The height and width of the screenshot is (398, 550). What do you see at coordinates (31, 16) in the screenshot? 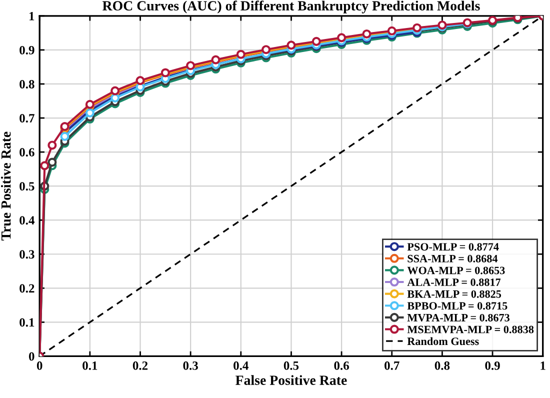
I see `y-tick-label: 1` at bounding box center [31, 16].